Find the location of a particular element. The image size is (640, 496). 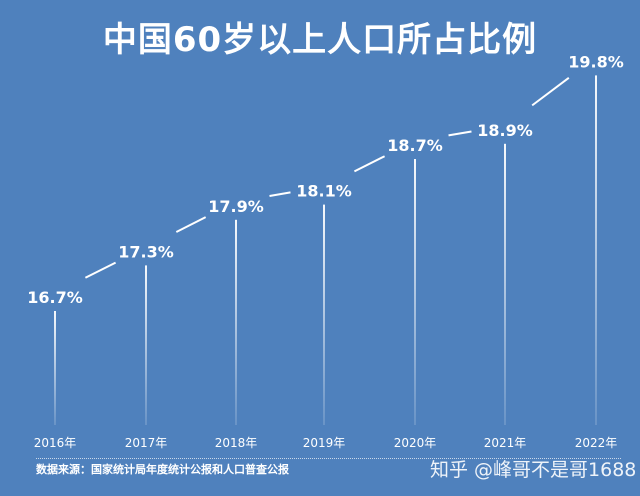

watermark: 知乎 @峰哥不是哥1688 is located at coordinates (533, 470).